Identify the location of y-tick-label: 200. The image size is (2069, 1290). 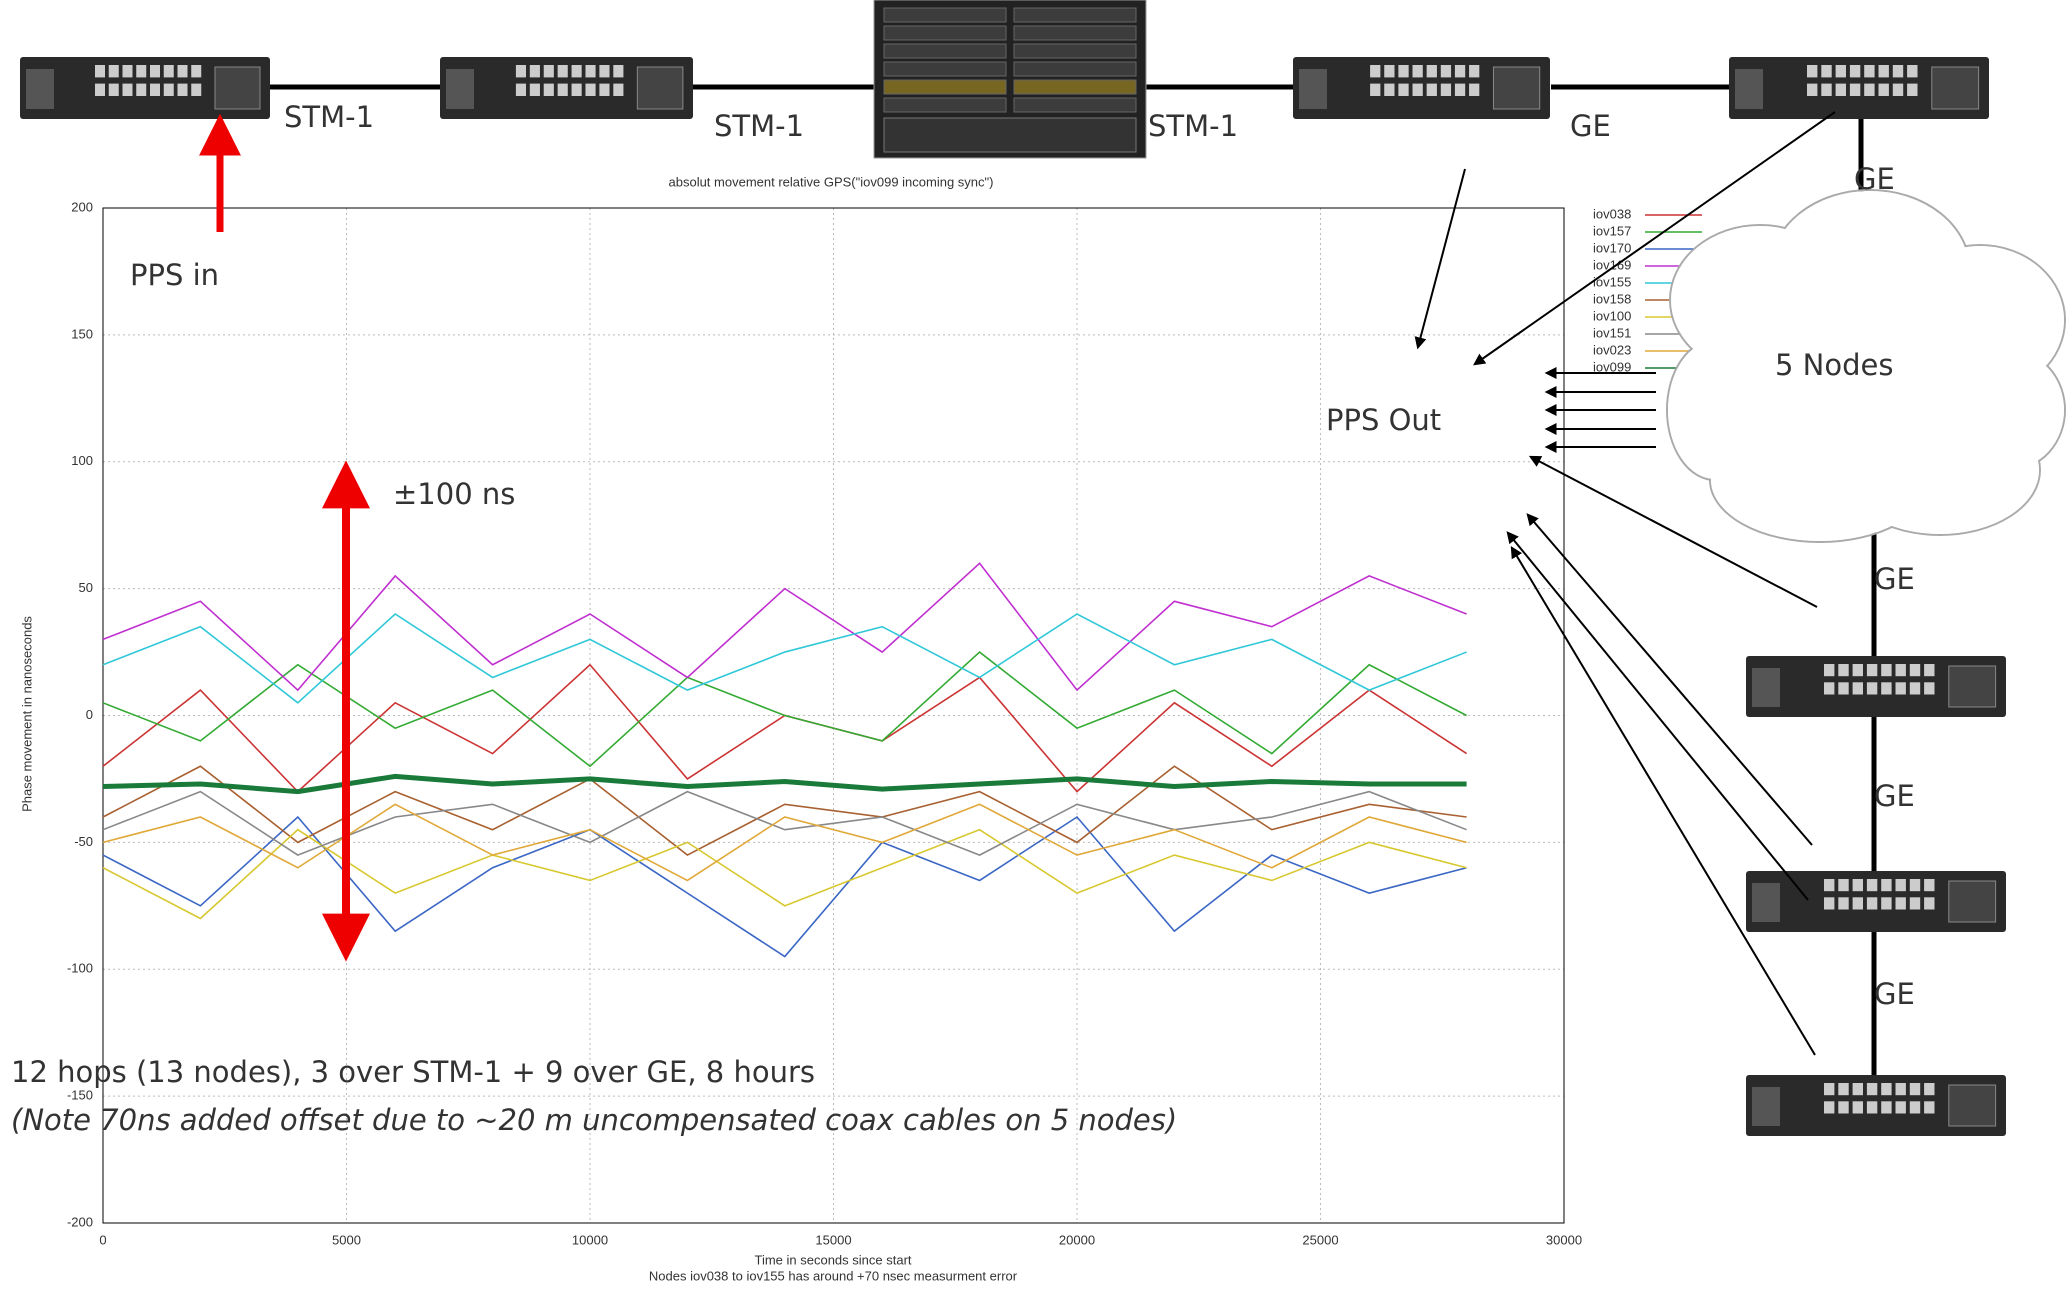
(82, 206).